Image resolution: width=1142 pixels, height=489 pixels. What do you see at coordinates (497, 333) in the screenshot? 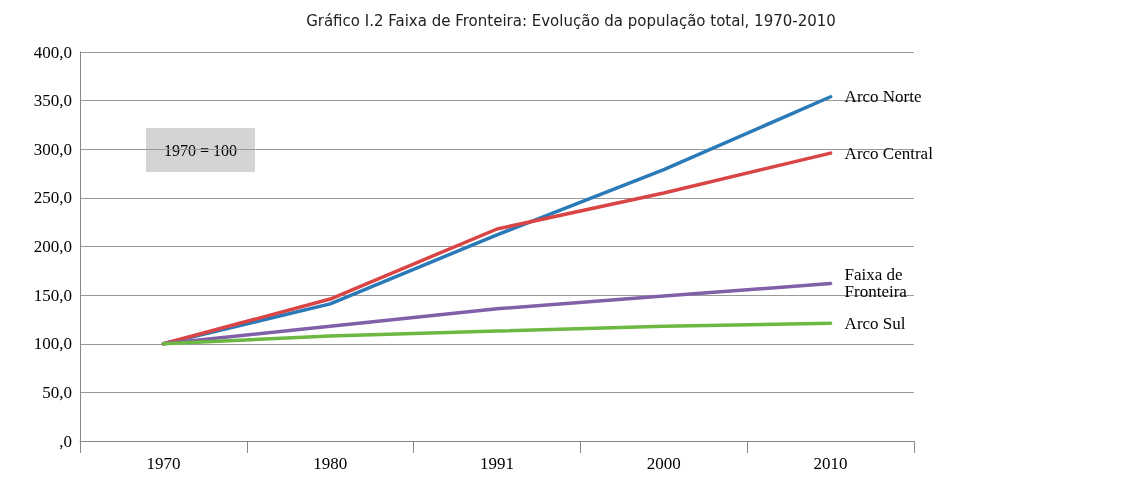
I see `line-series` at bounding box center [497, 333].